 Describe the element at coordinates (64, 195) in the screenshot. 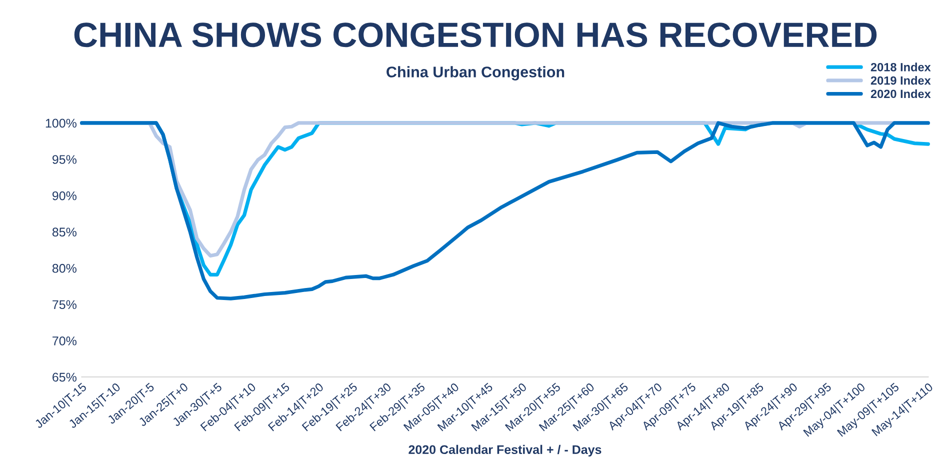

I see `y-tick-label: 90%` at that location.